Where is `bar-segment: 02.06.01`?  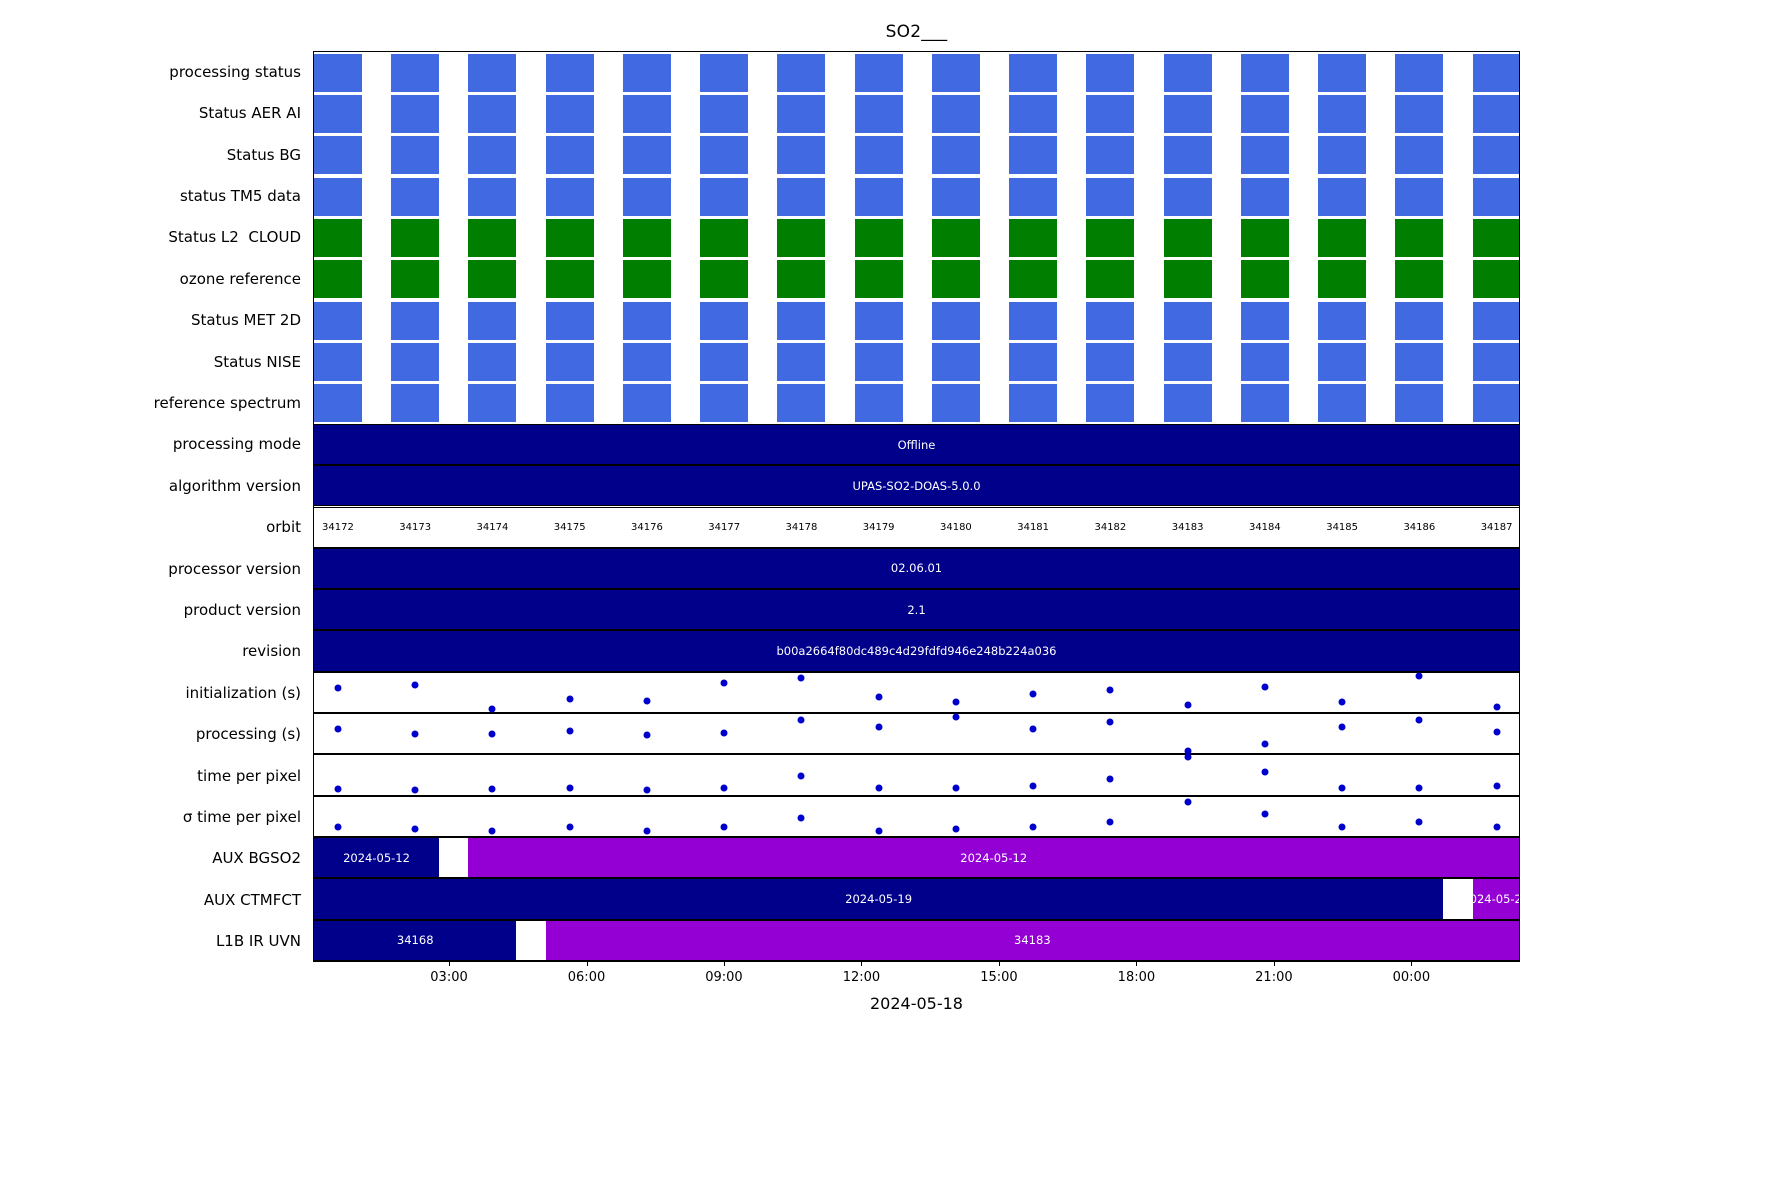 bar-segment: 02.06.01 is located at coordinates (916, 568).